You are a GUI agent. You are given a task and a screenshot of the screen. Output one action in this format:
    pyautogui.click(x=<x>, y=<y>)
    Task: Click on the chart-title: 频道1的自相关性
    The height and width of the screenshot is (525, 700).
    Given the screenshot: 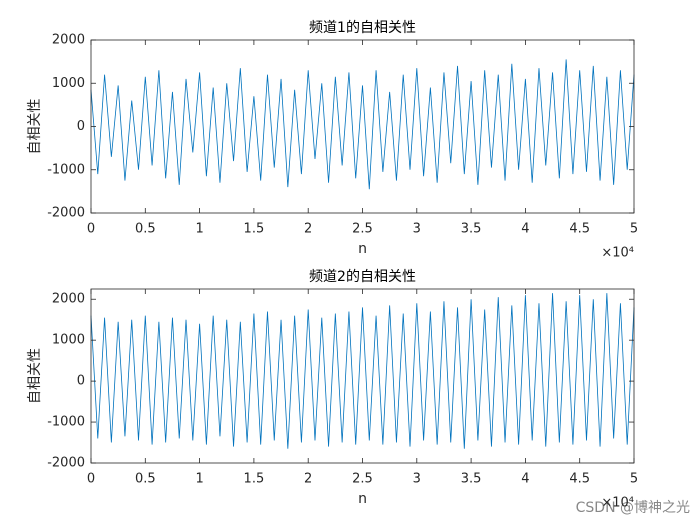 What is the action you would take?
    pyautogui.click(x=362, y=28)
    